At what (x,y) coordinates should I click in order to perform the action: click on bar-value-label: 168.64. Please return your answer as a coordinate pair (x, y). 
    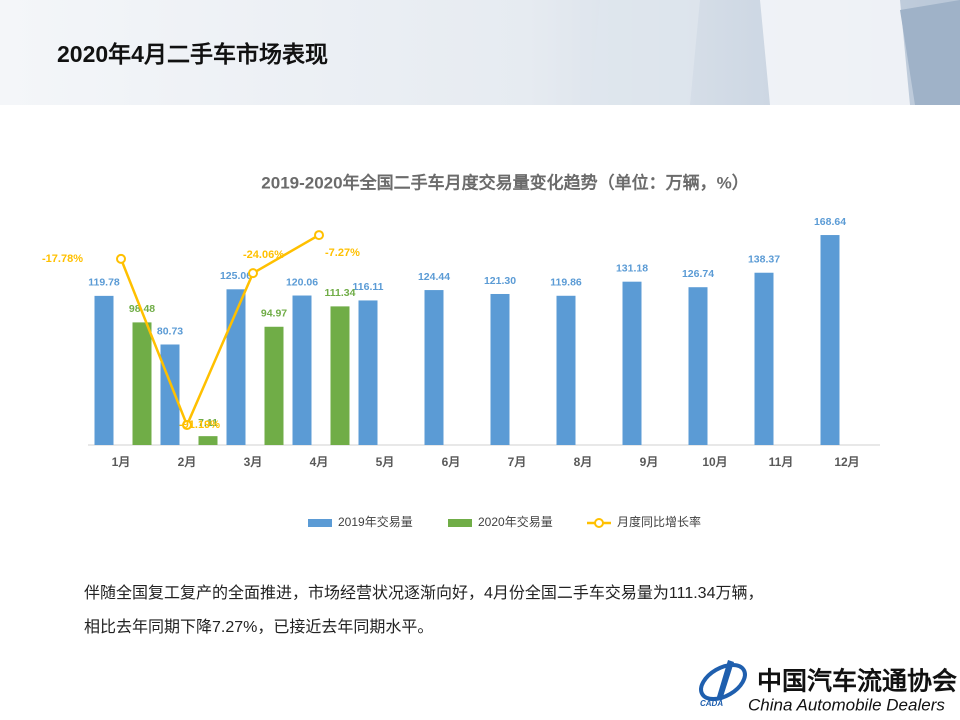
    Looking at the image, I should click on (830, 222).